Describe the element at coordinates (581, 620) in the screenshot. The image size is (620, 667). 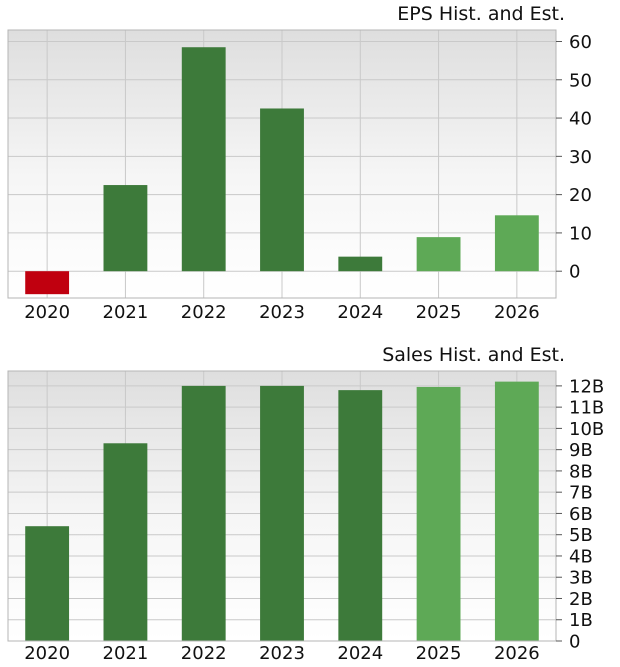
I see `sales-y-tick-label: 1B` at that location.